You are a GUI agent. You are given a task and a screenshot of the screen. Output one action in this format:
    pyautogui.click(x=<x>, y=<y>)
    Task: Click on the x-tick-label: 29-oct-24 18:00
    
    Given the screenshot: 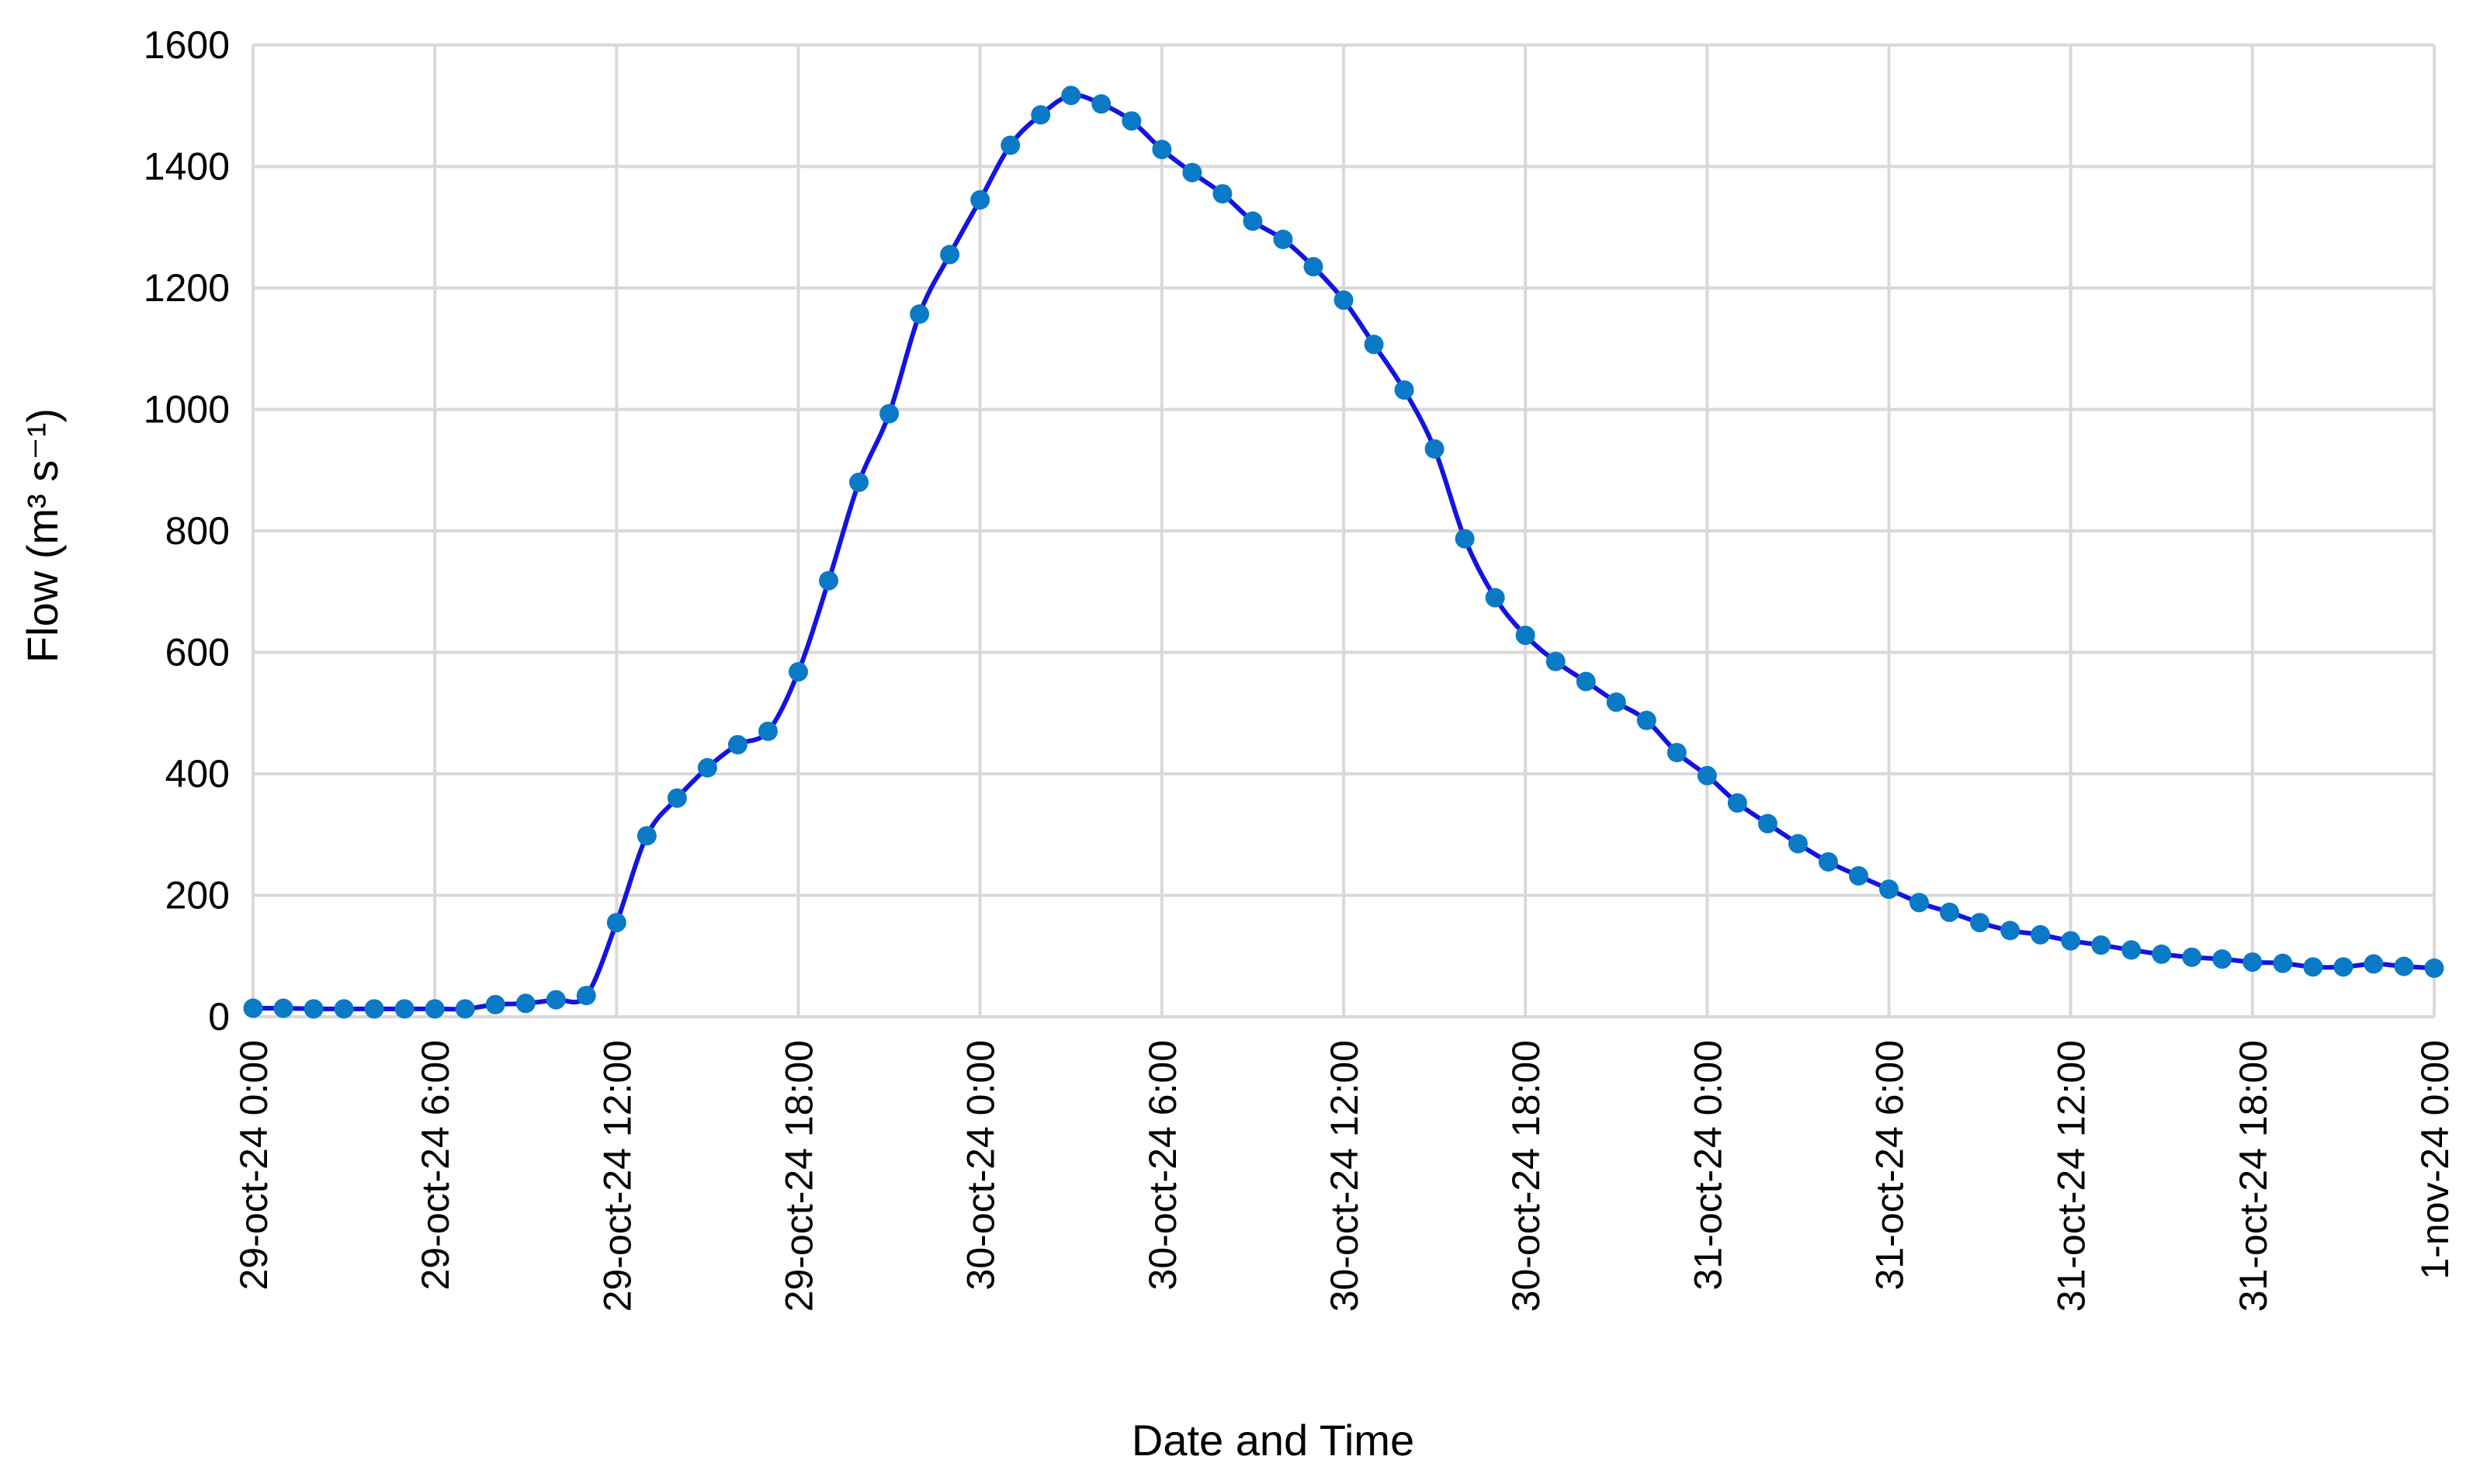 What is the action you would take?
    pyautogui.click(x=799, y=1176)
    